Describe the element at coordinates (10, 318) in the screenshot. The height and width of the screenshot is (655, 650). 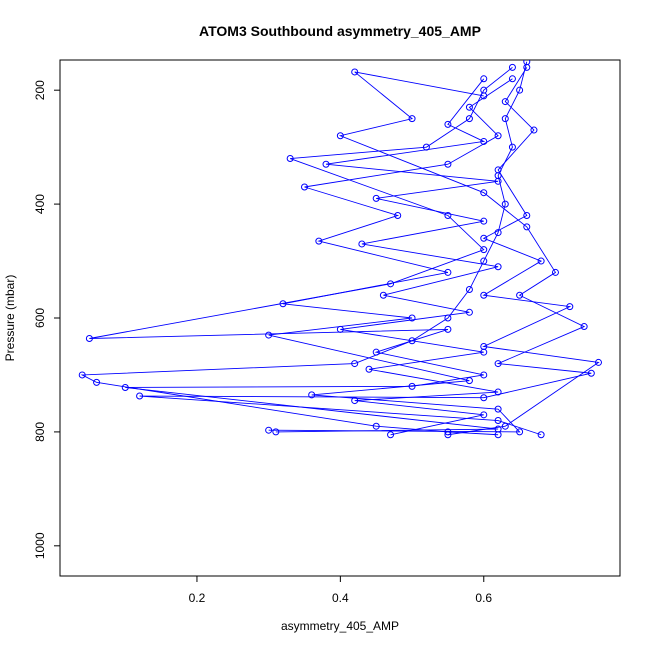
I see `y-axis-label: Pressure (mbar)` at that location.